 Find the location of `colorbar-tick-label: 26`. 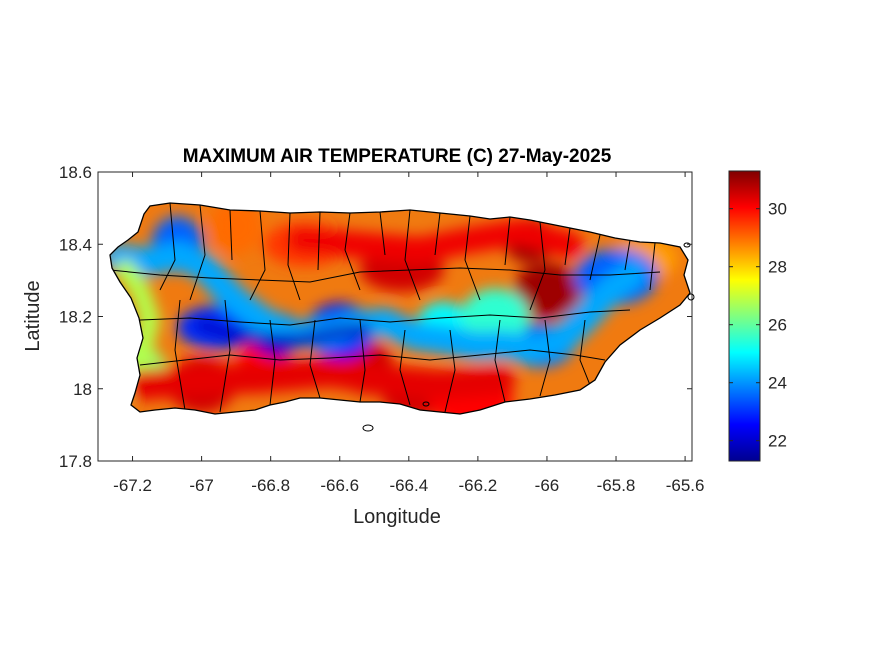

colorbar-tick-label: 26 is located at coordinates (777, 325).